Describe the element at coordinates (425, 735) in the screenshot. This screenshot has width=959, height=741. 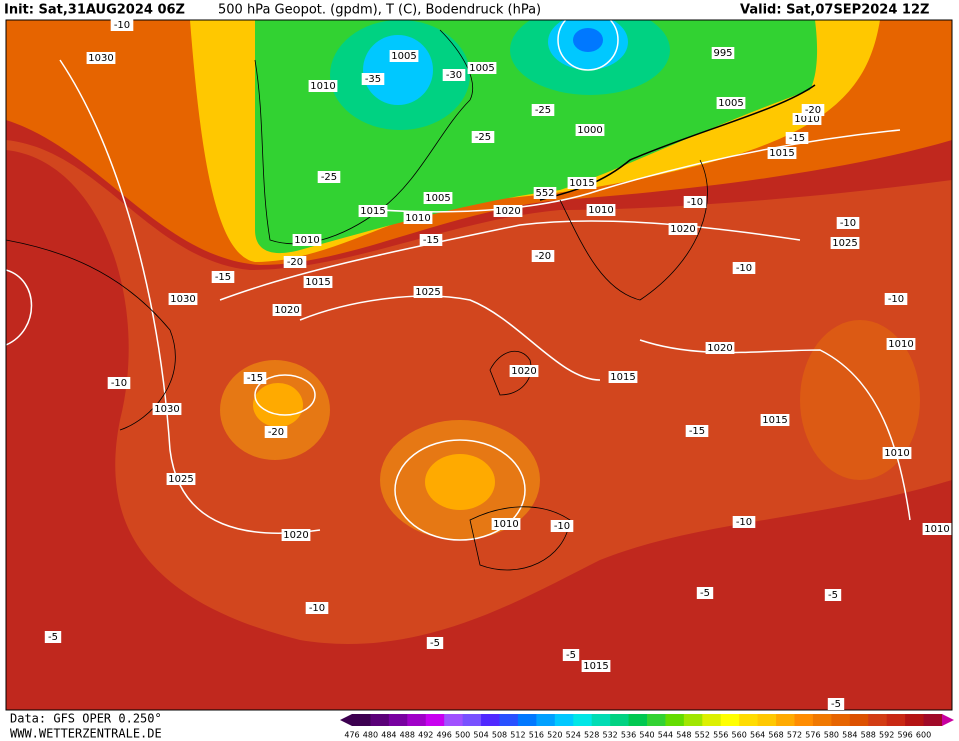
I see `colorbar-label: 492` at that location.